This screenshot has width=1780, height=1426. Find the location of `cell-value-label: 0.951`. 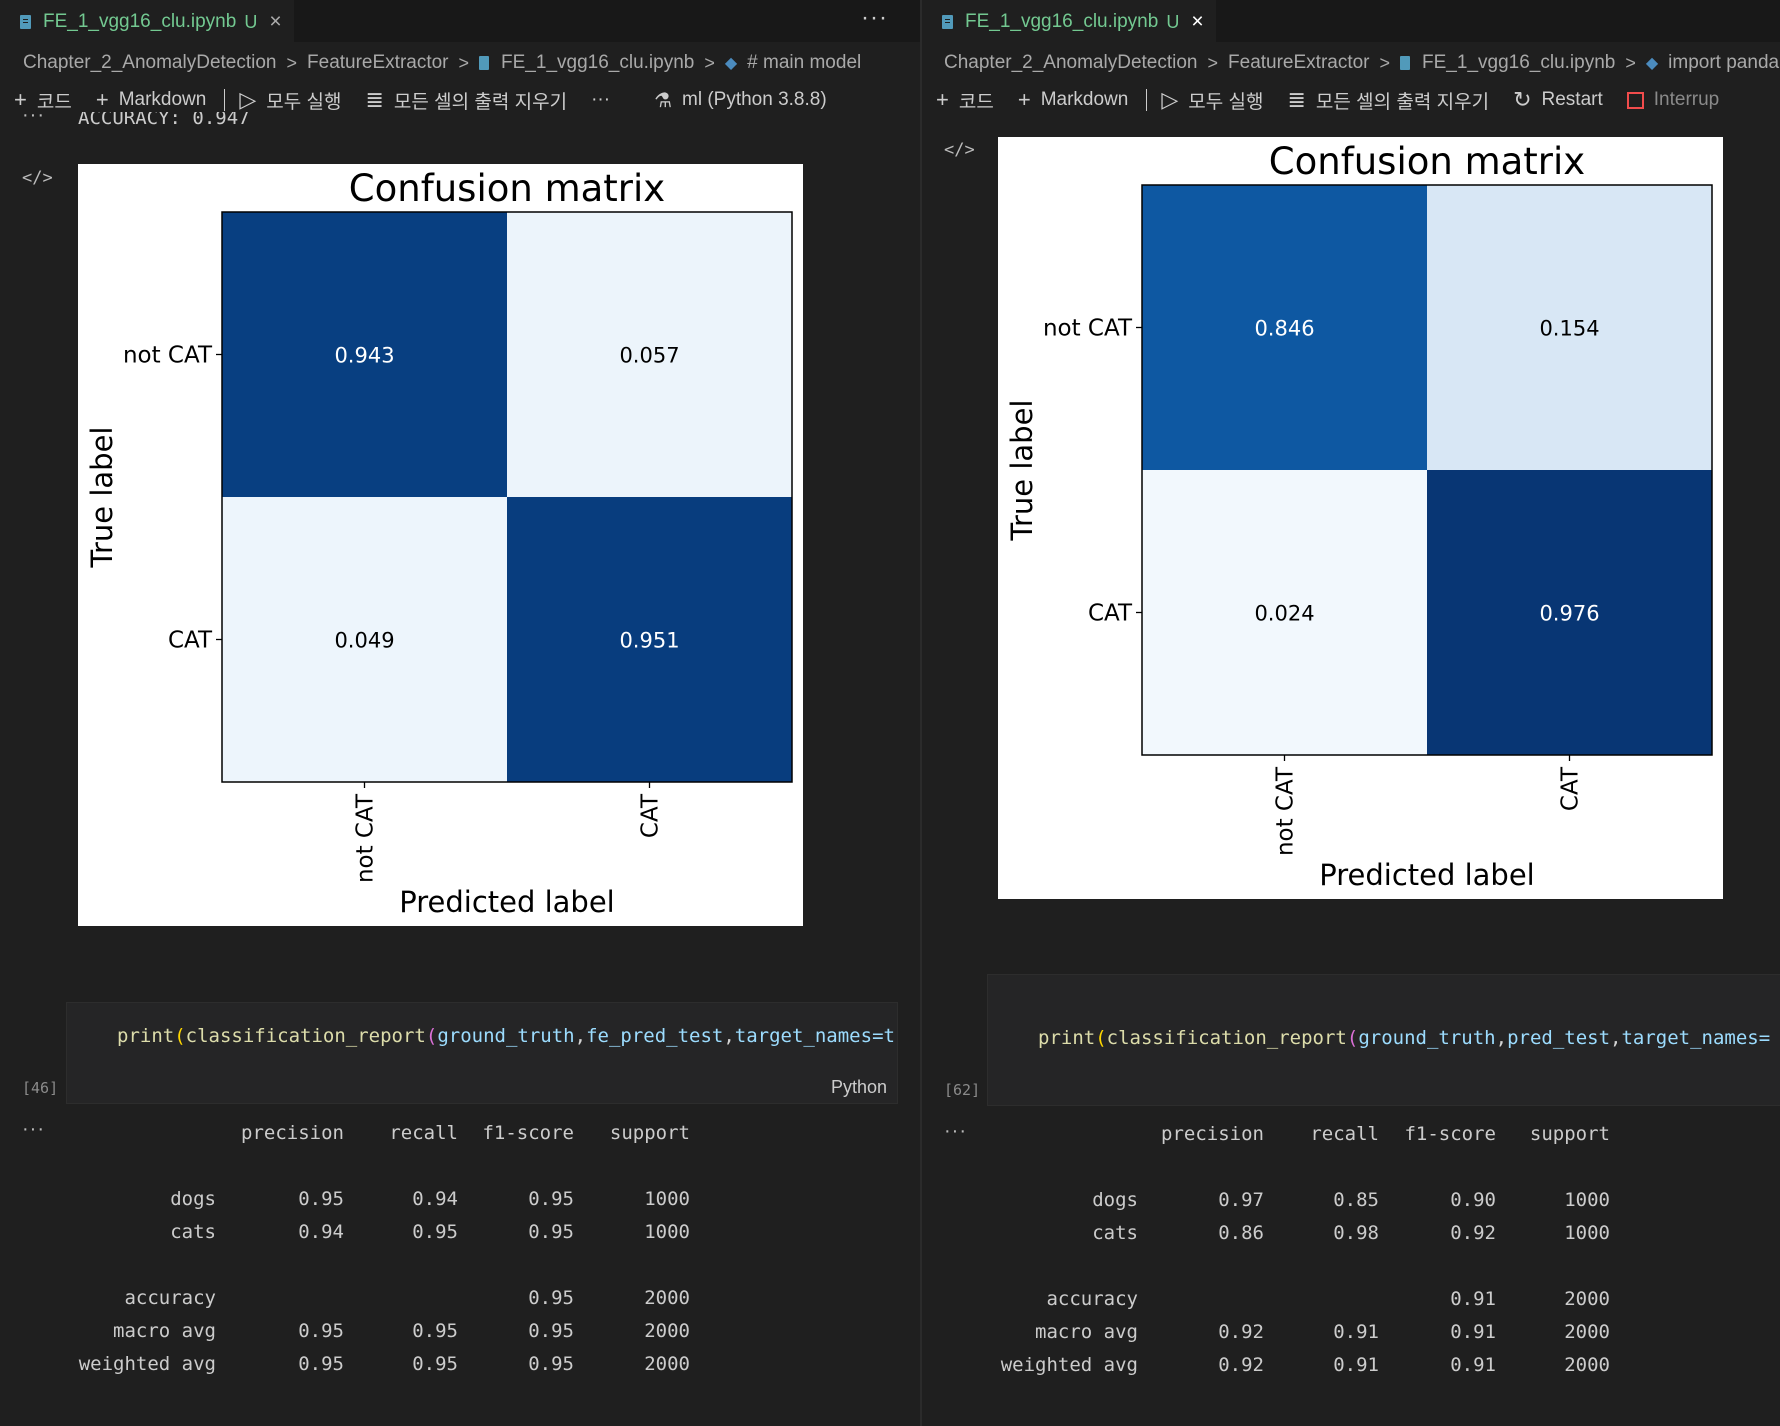

cell-value-label: 0.951 is located at coordinates (649, 641).